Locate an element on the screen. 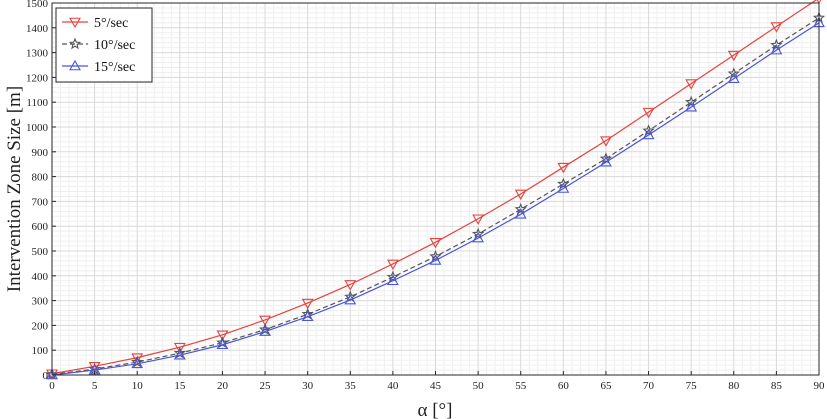 Image resolution: width=827 pixels, height=419 pixels. x-axis-label: α [°] is located at coordinates (435, 409).